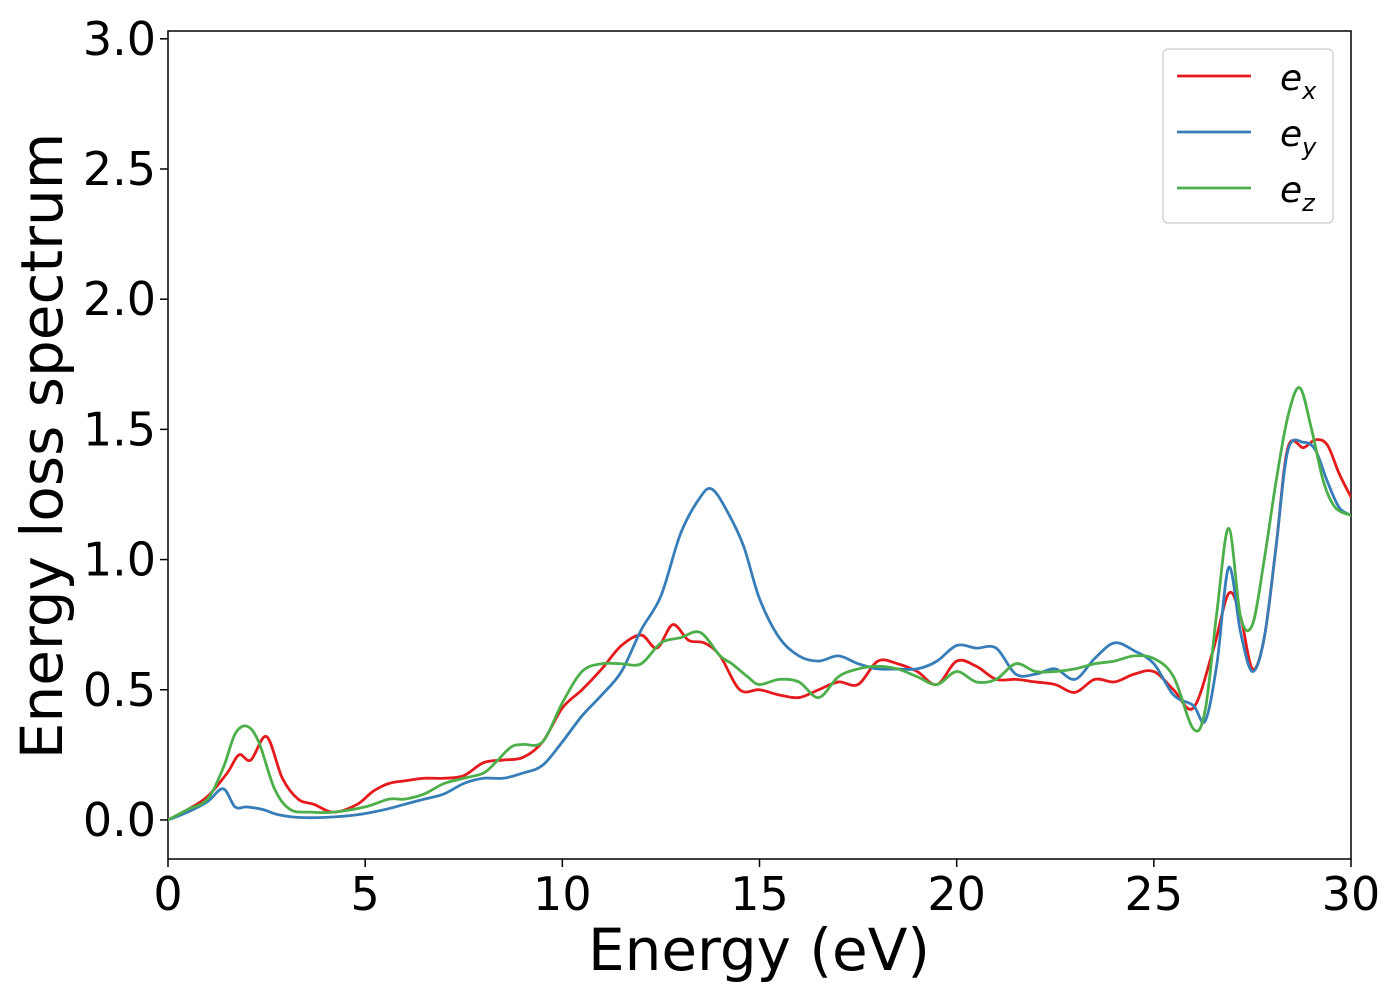 The image size is (1400, 1000). I want to click on legend-label: ex, so click(1298, 81).